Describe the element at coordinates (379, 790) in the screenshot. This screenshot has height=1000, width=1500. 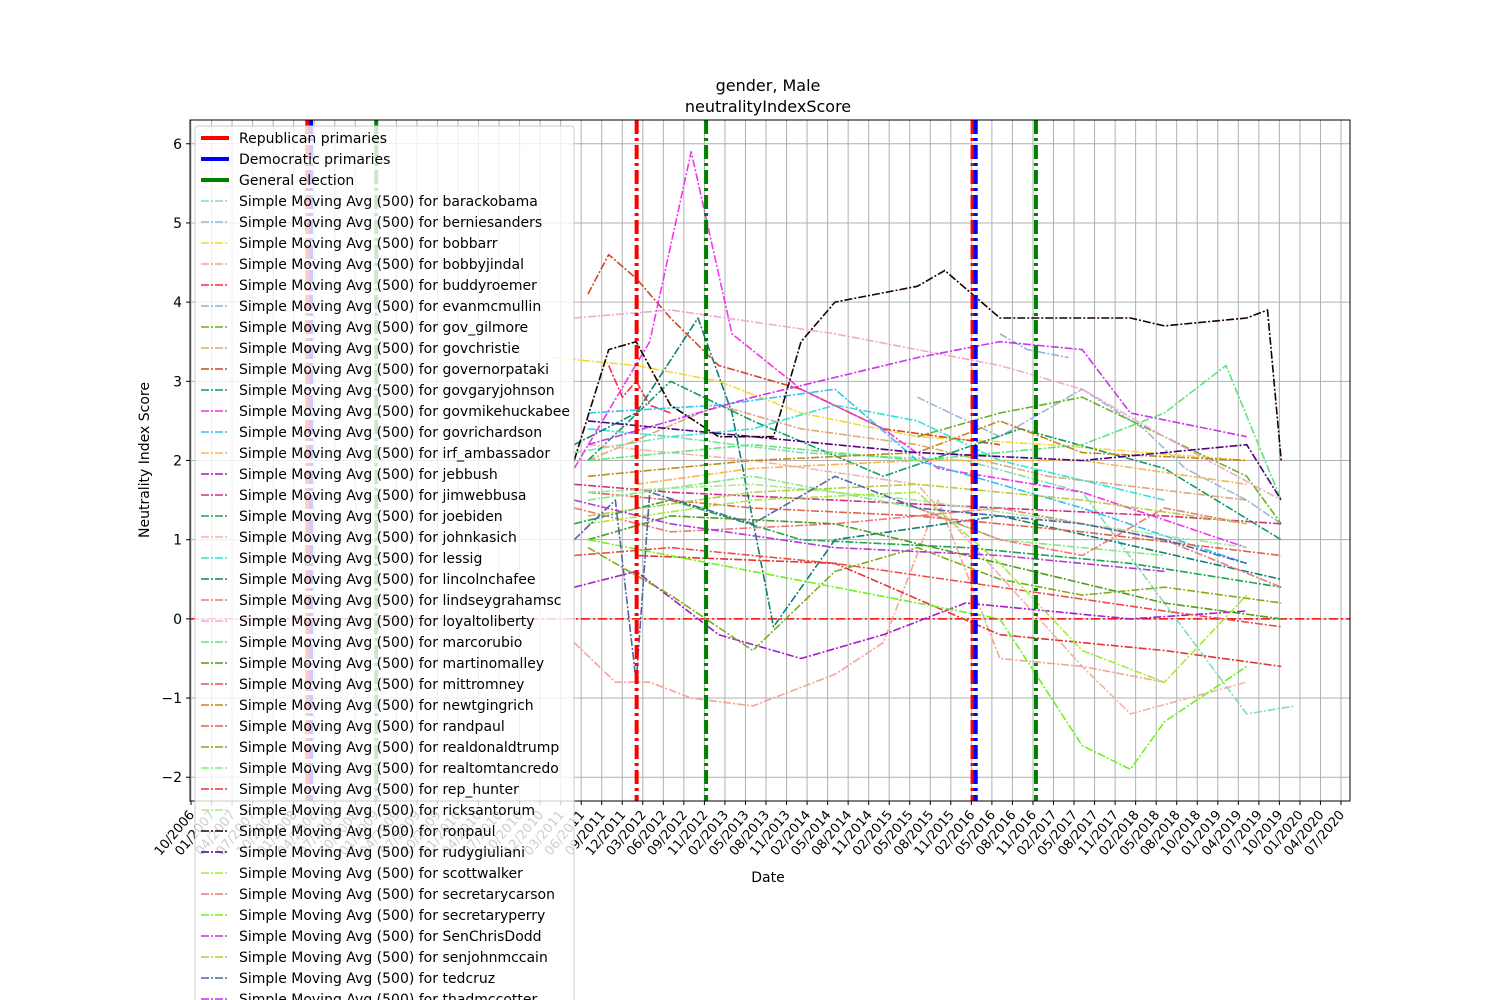
I see `legend-label: Simple Moving Avg (500) for rep_hunter` at that location.